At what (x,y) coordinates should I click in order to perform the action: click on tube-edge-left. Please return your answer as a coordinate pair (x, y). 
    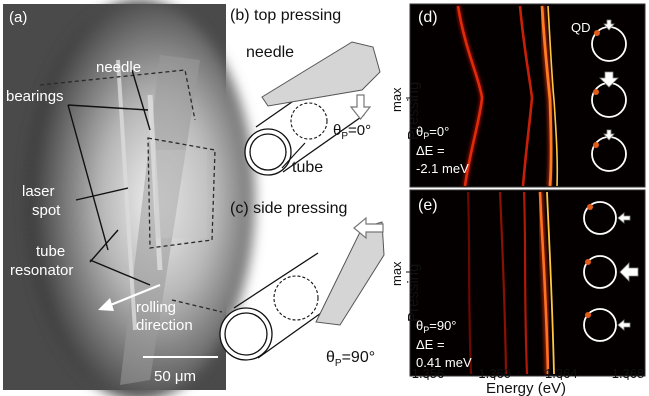
    Looking at the image, I should click on (126, 195).